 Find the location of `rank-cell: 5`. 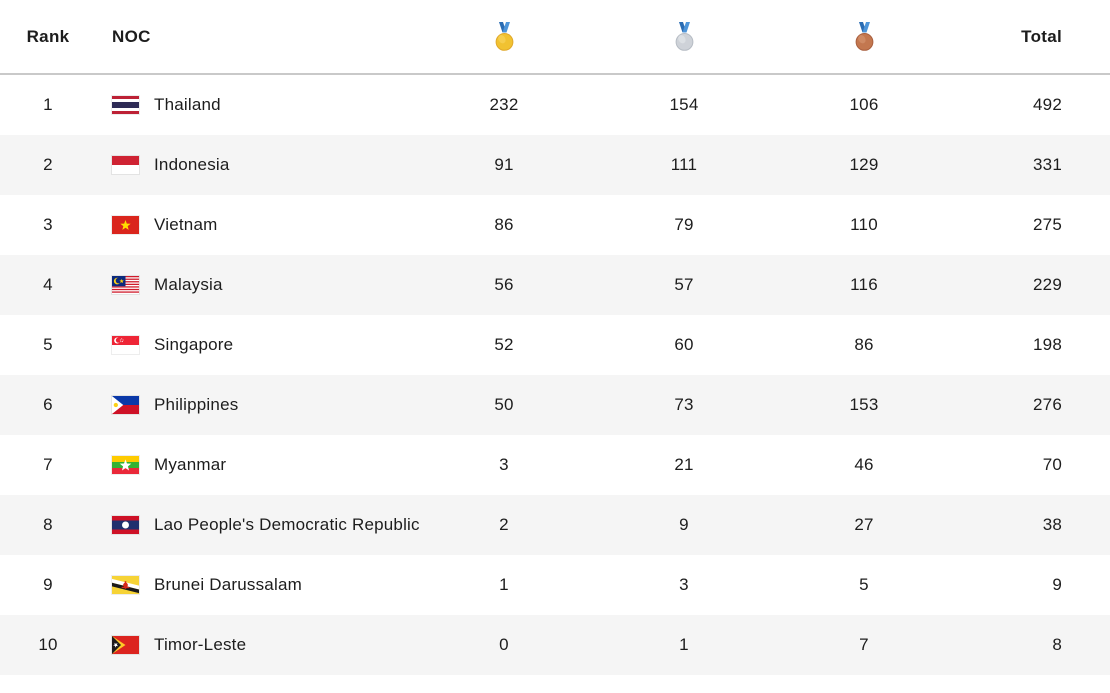

rank-cell: 5 is located at coordinates (48, 344).